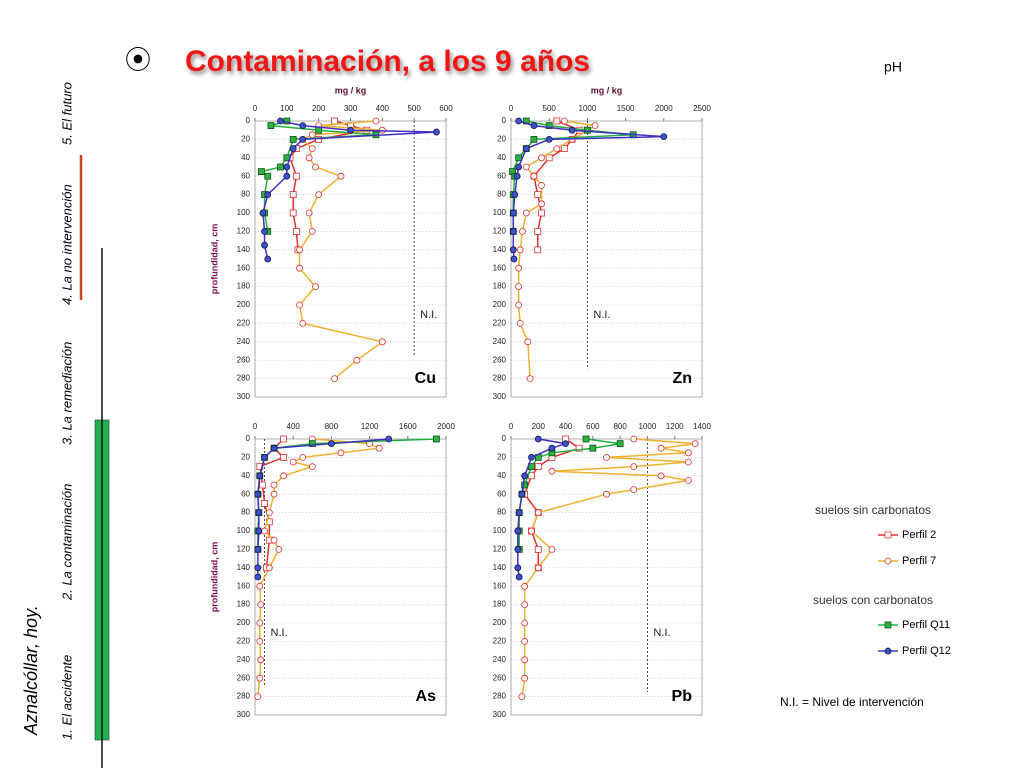 The height and width of the screenshot is (768, 1024). What do you see at coordinates (852, 702) in the screenshot?
I see `footnote: N.I. = Nivel de intervención` at bounding box center [852, 702].